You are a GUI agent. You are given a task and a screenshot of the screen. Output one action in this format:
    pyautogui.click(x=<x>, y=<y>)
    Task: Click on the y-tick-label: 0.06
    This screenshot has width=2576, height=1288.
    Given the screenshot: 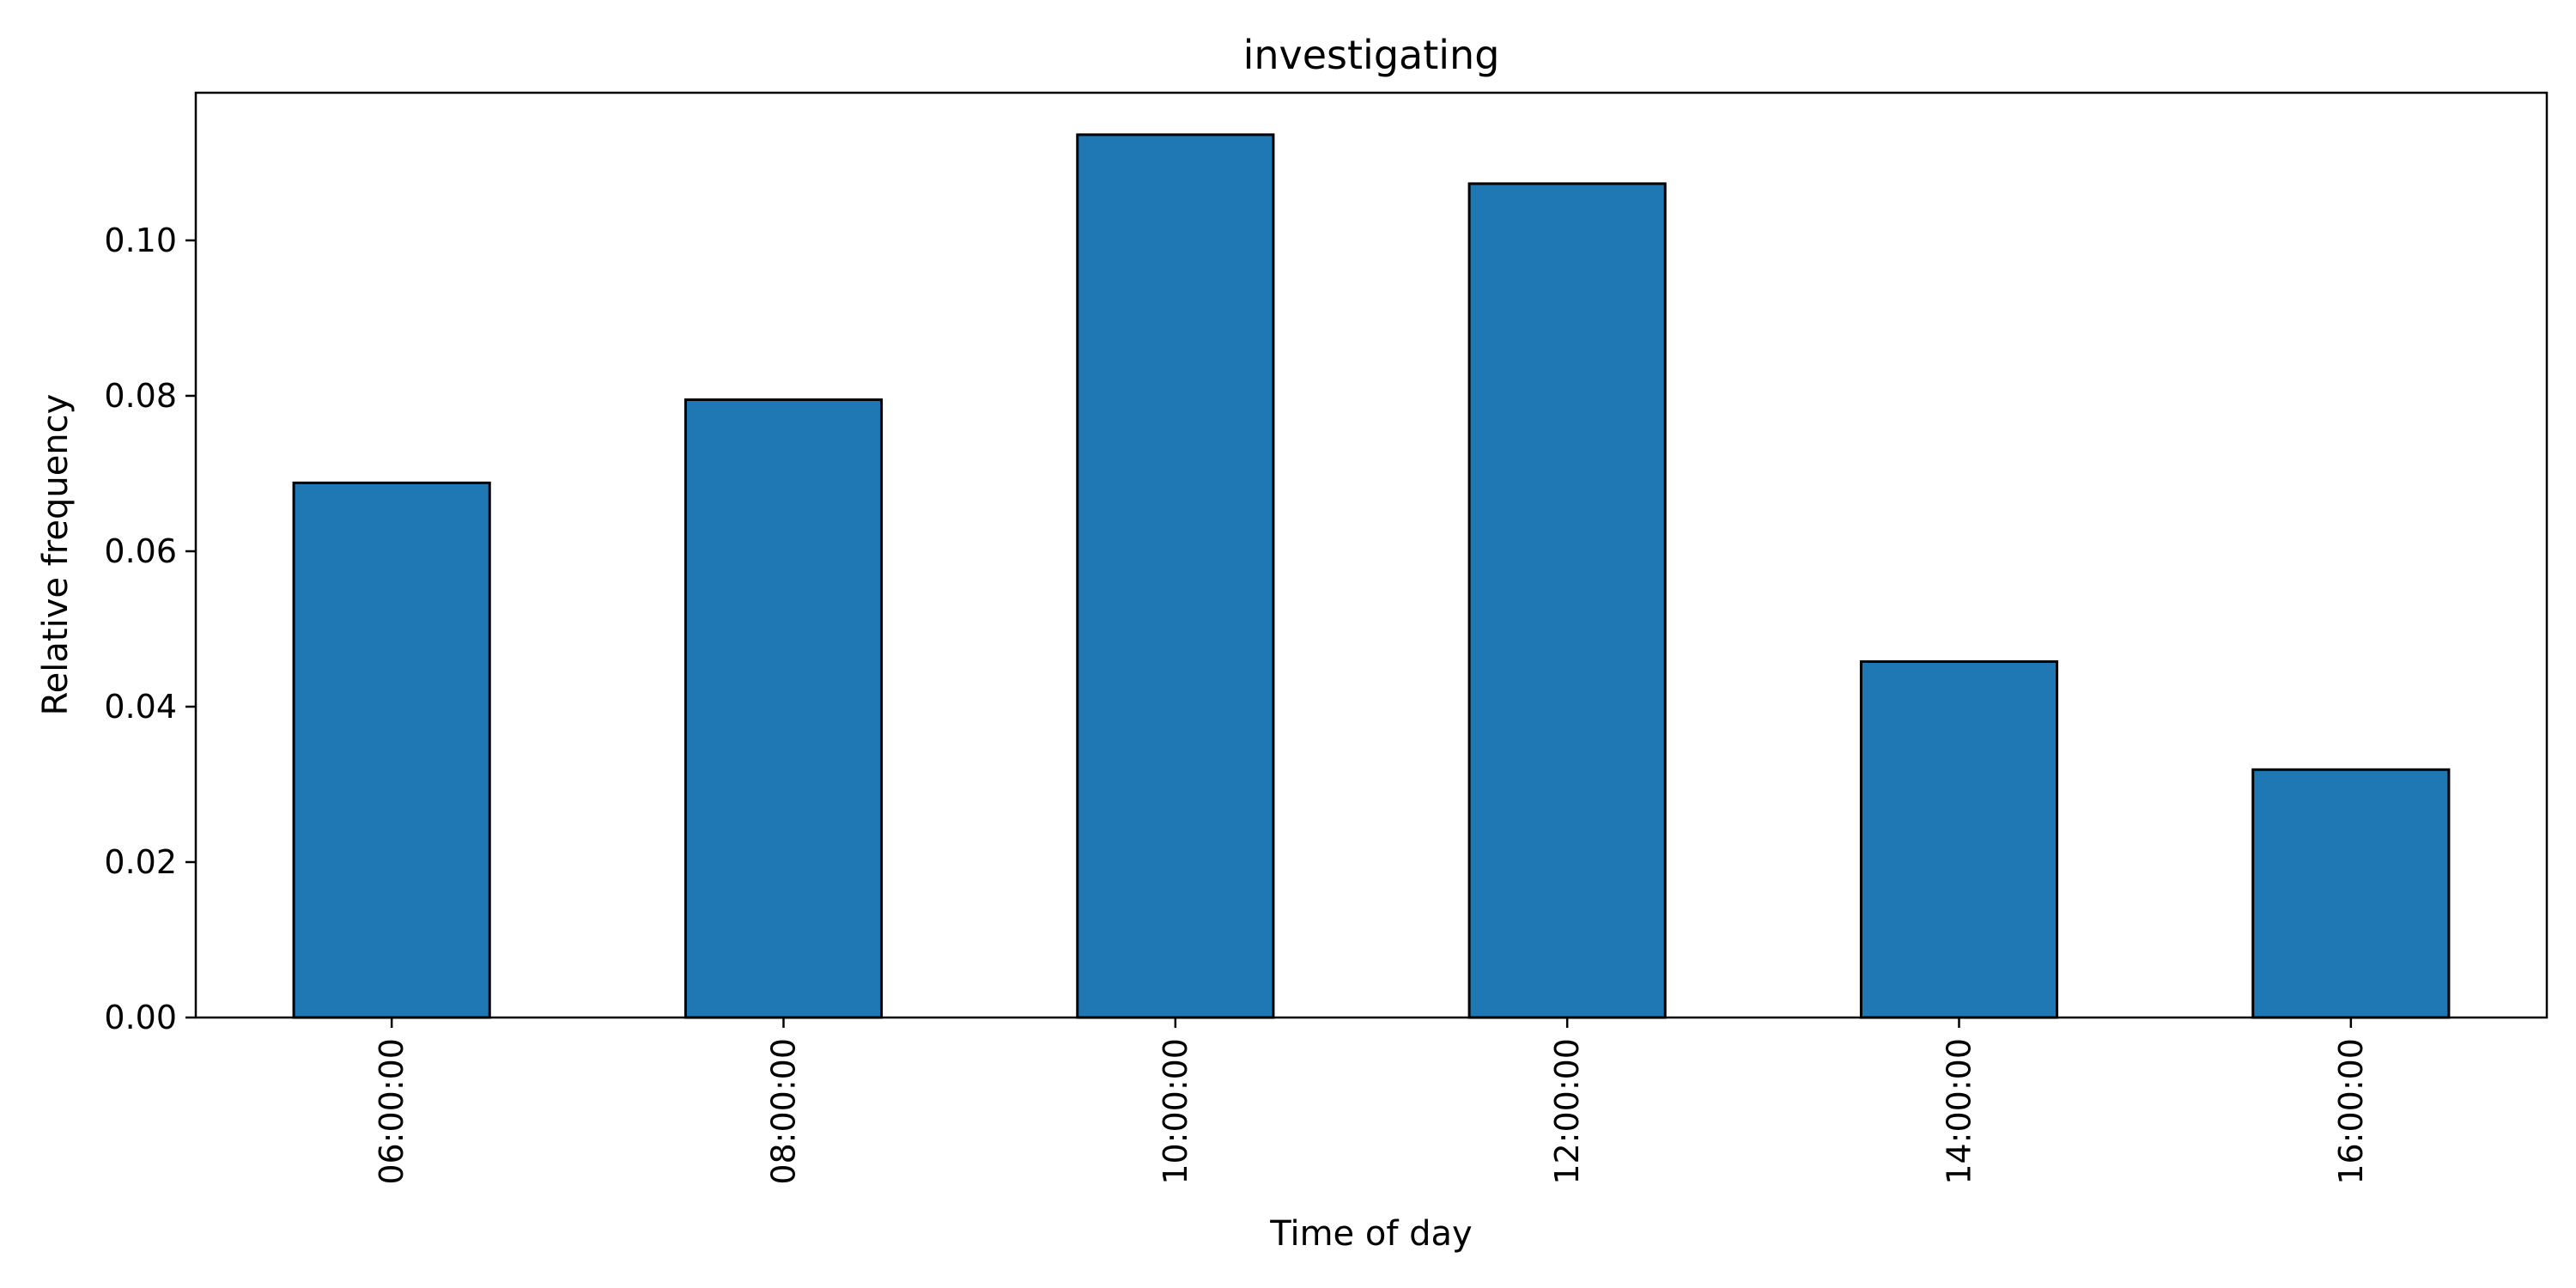 What is the action you would take?
    pyautogui.click(x=140, y=551)
    